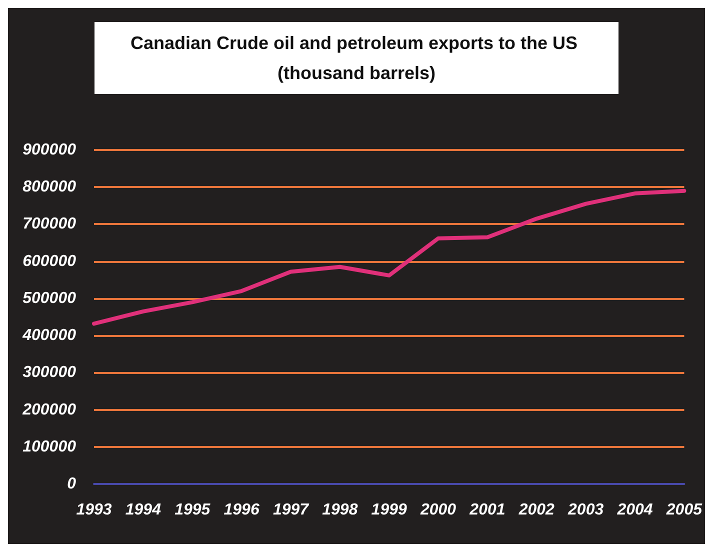  What do you see at coordinates (242, 510) in the screenshot?
I see `x-tick-label: 1996` at bounding box center [242, 510].